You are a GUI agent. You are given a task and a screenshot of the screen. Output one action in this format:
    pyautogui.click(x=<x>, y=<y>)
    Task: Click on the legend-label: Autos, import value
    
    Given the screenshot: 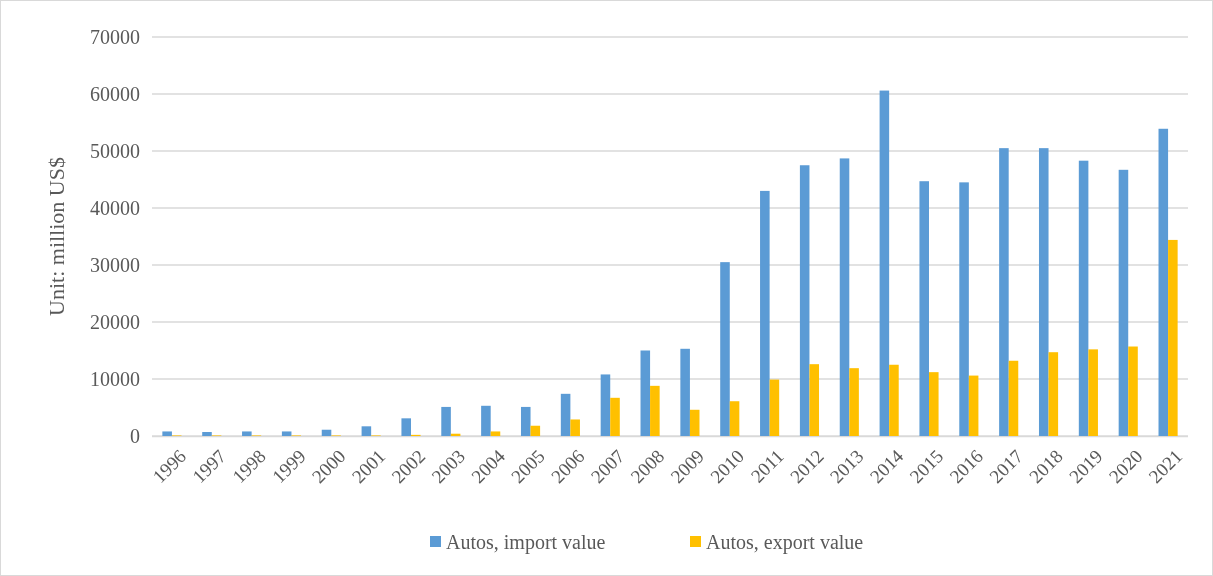 What is the action you would take?
    pyautogui.click(x=526, y=542)
    